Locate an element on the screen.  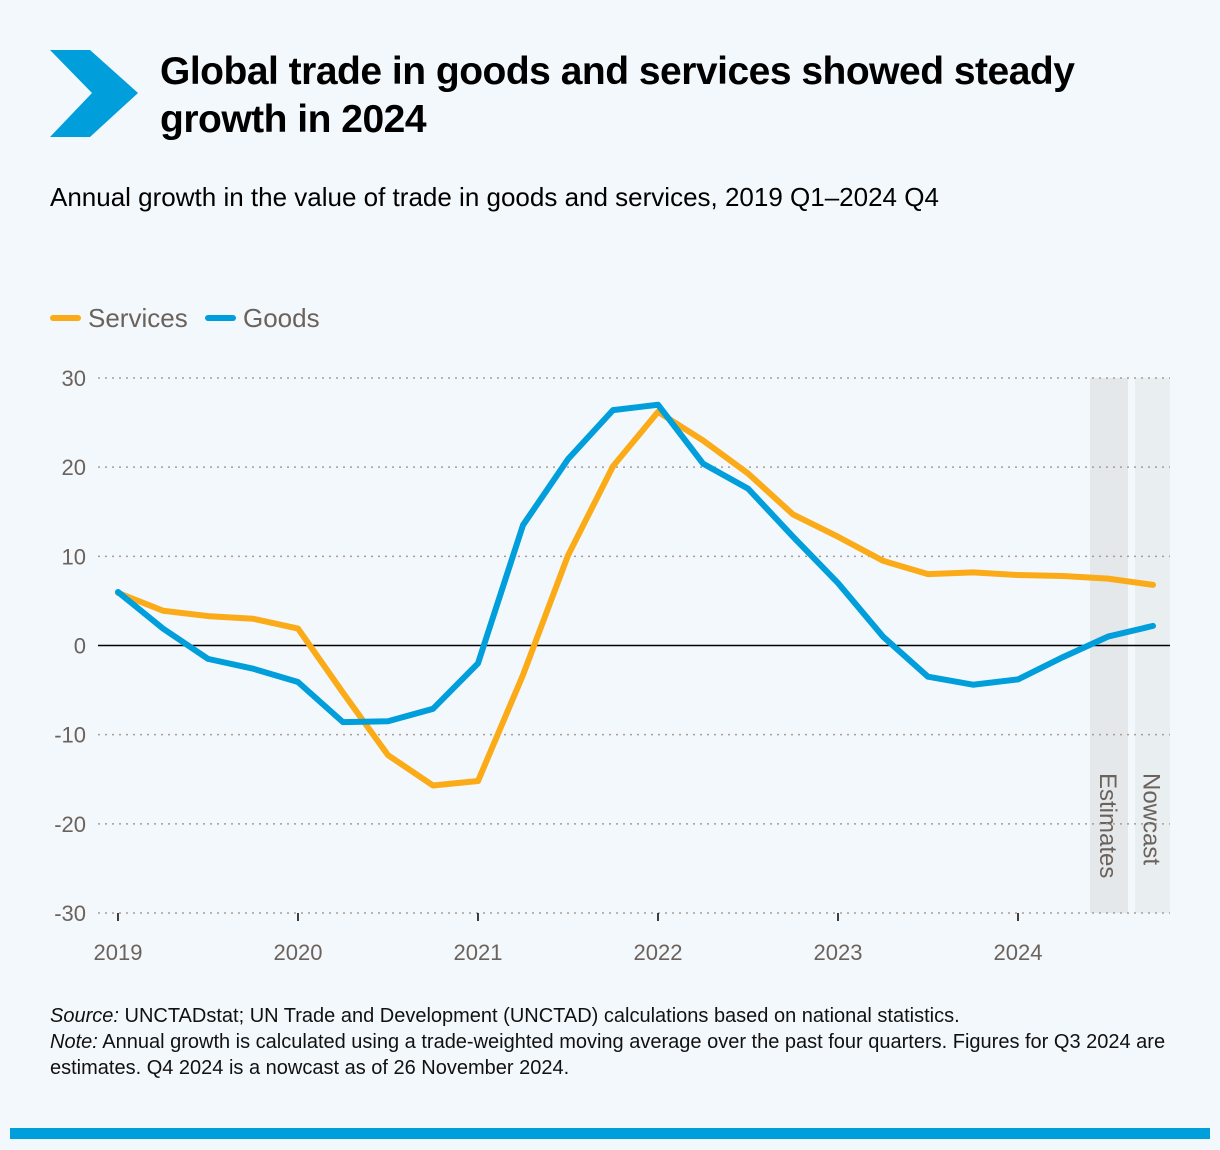
bottom-accent-bar is located at coordinates (610, 1133).